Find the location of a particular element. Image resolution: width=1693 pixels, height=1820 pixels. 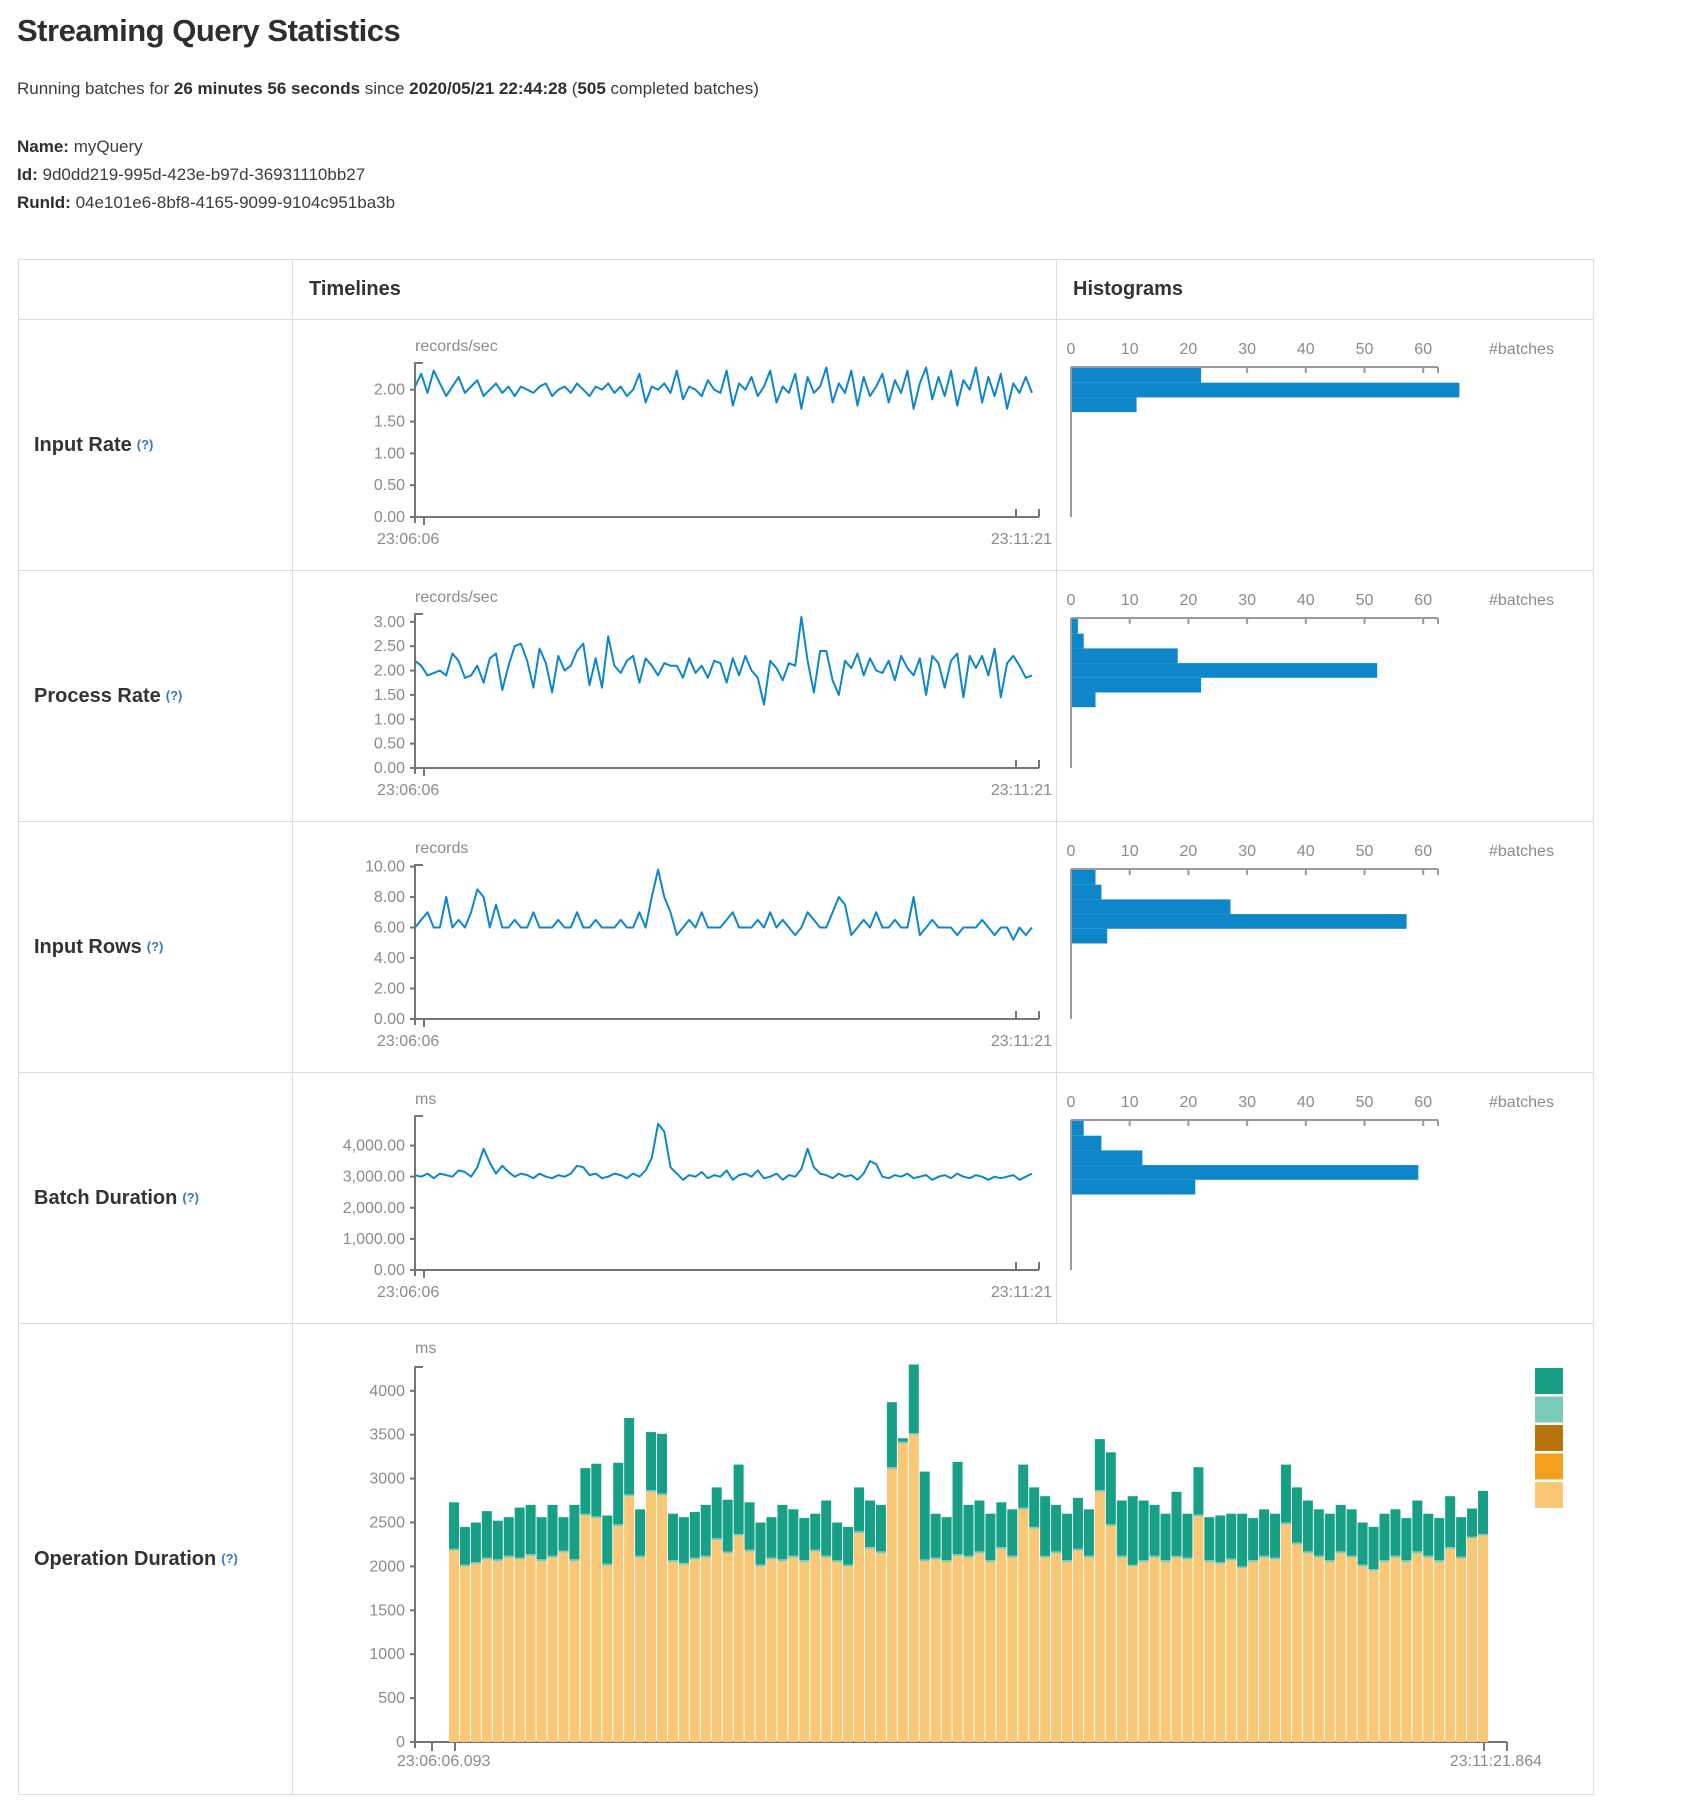

svg-text: 10.00 is located at coordinates (385, 867).